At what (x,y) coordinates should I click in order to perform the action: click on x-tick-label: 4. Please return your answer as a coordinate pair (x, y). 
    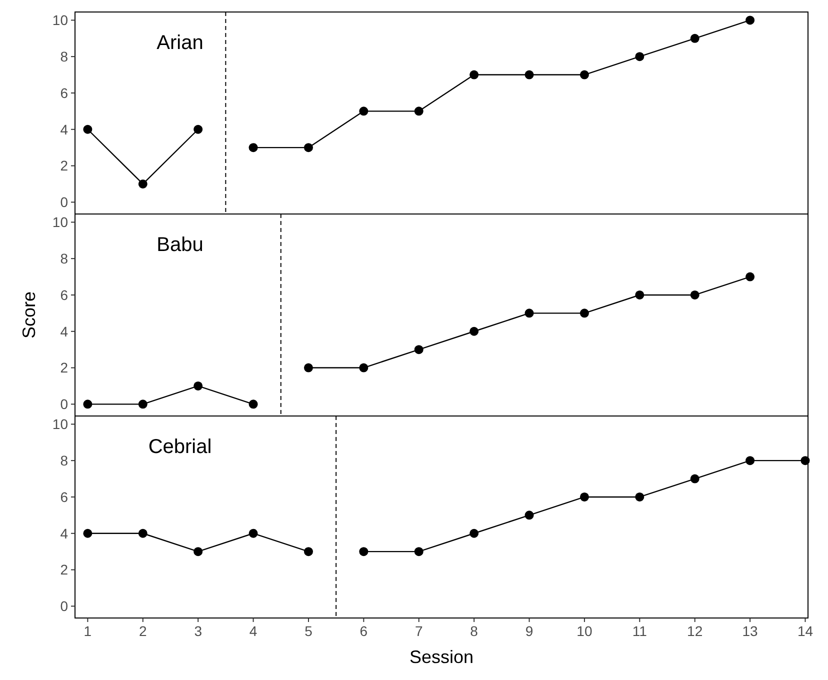
    Looking at the image, I should click on (253, 631).